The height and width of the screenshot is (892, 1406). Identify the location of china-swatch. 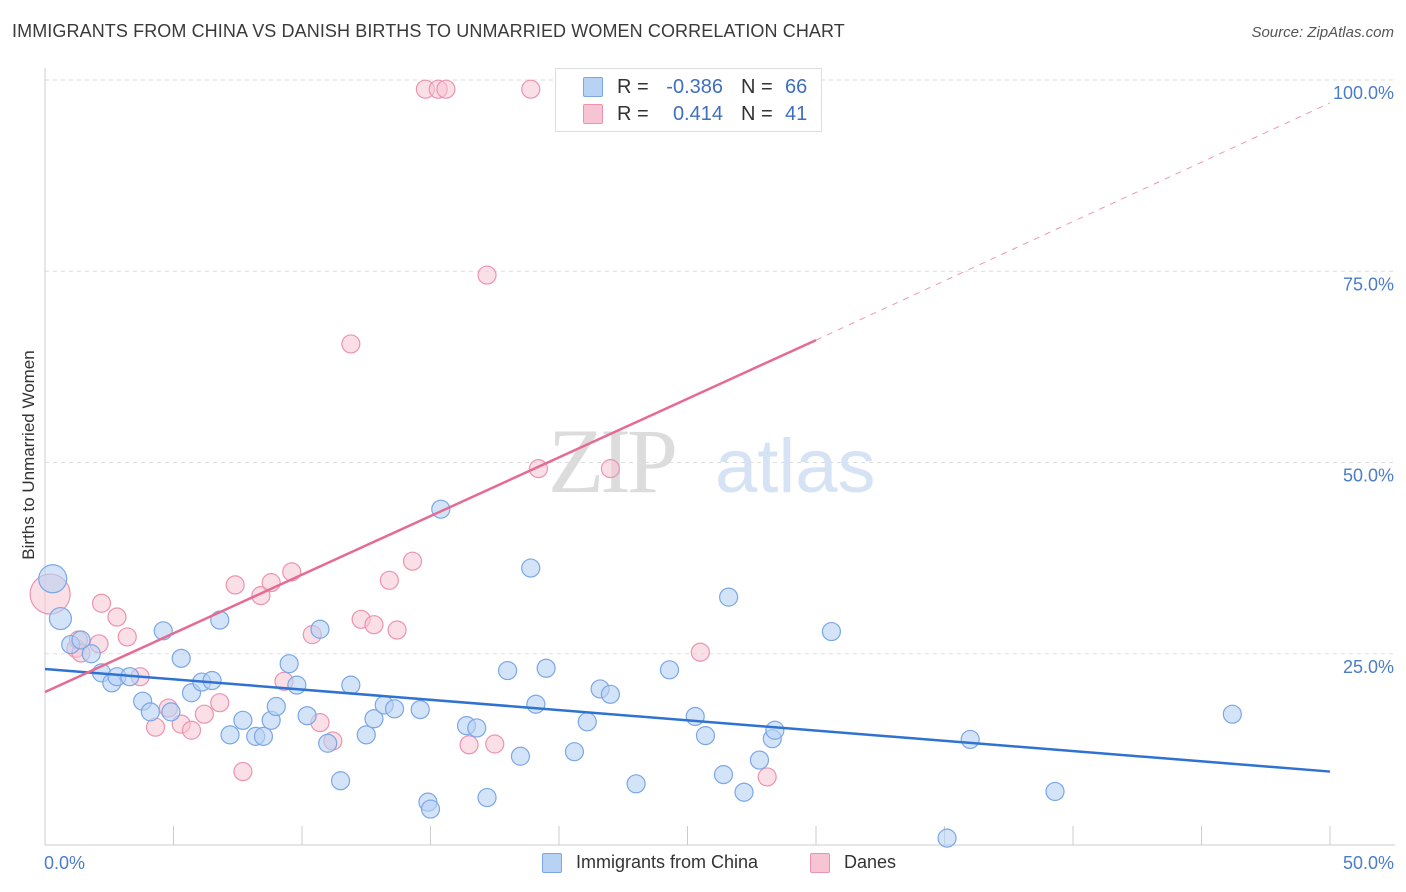
(552, 862).